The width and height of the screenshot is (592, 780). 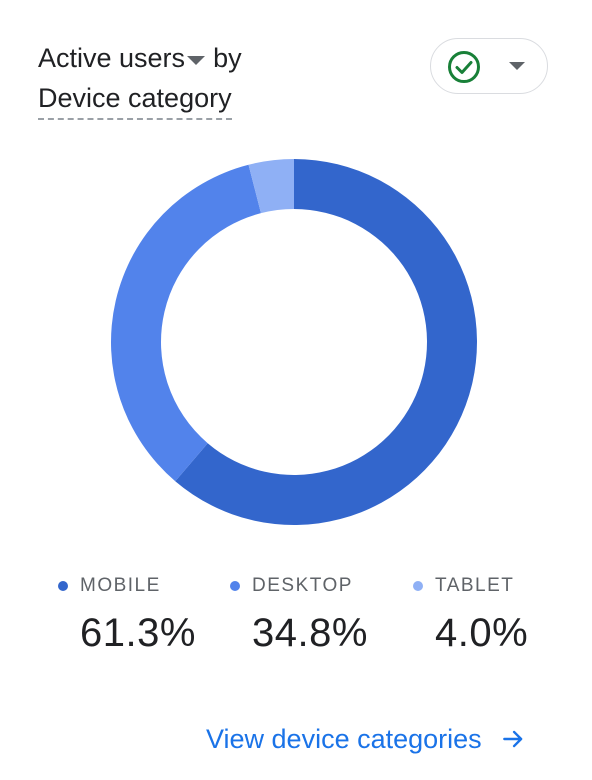 I want to click on legend-dot-desktop, so click(x=235, y=586).